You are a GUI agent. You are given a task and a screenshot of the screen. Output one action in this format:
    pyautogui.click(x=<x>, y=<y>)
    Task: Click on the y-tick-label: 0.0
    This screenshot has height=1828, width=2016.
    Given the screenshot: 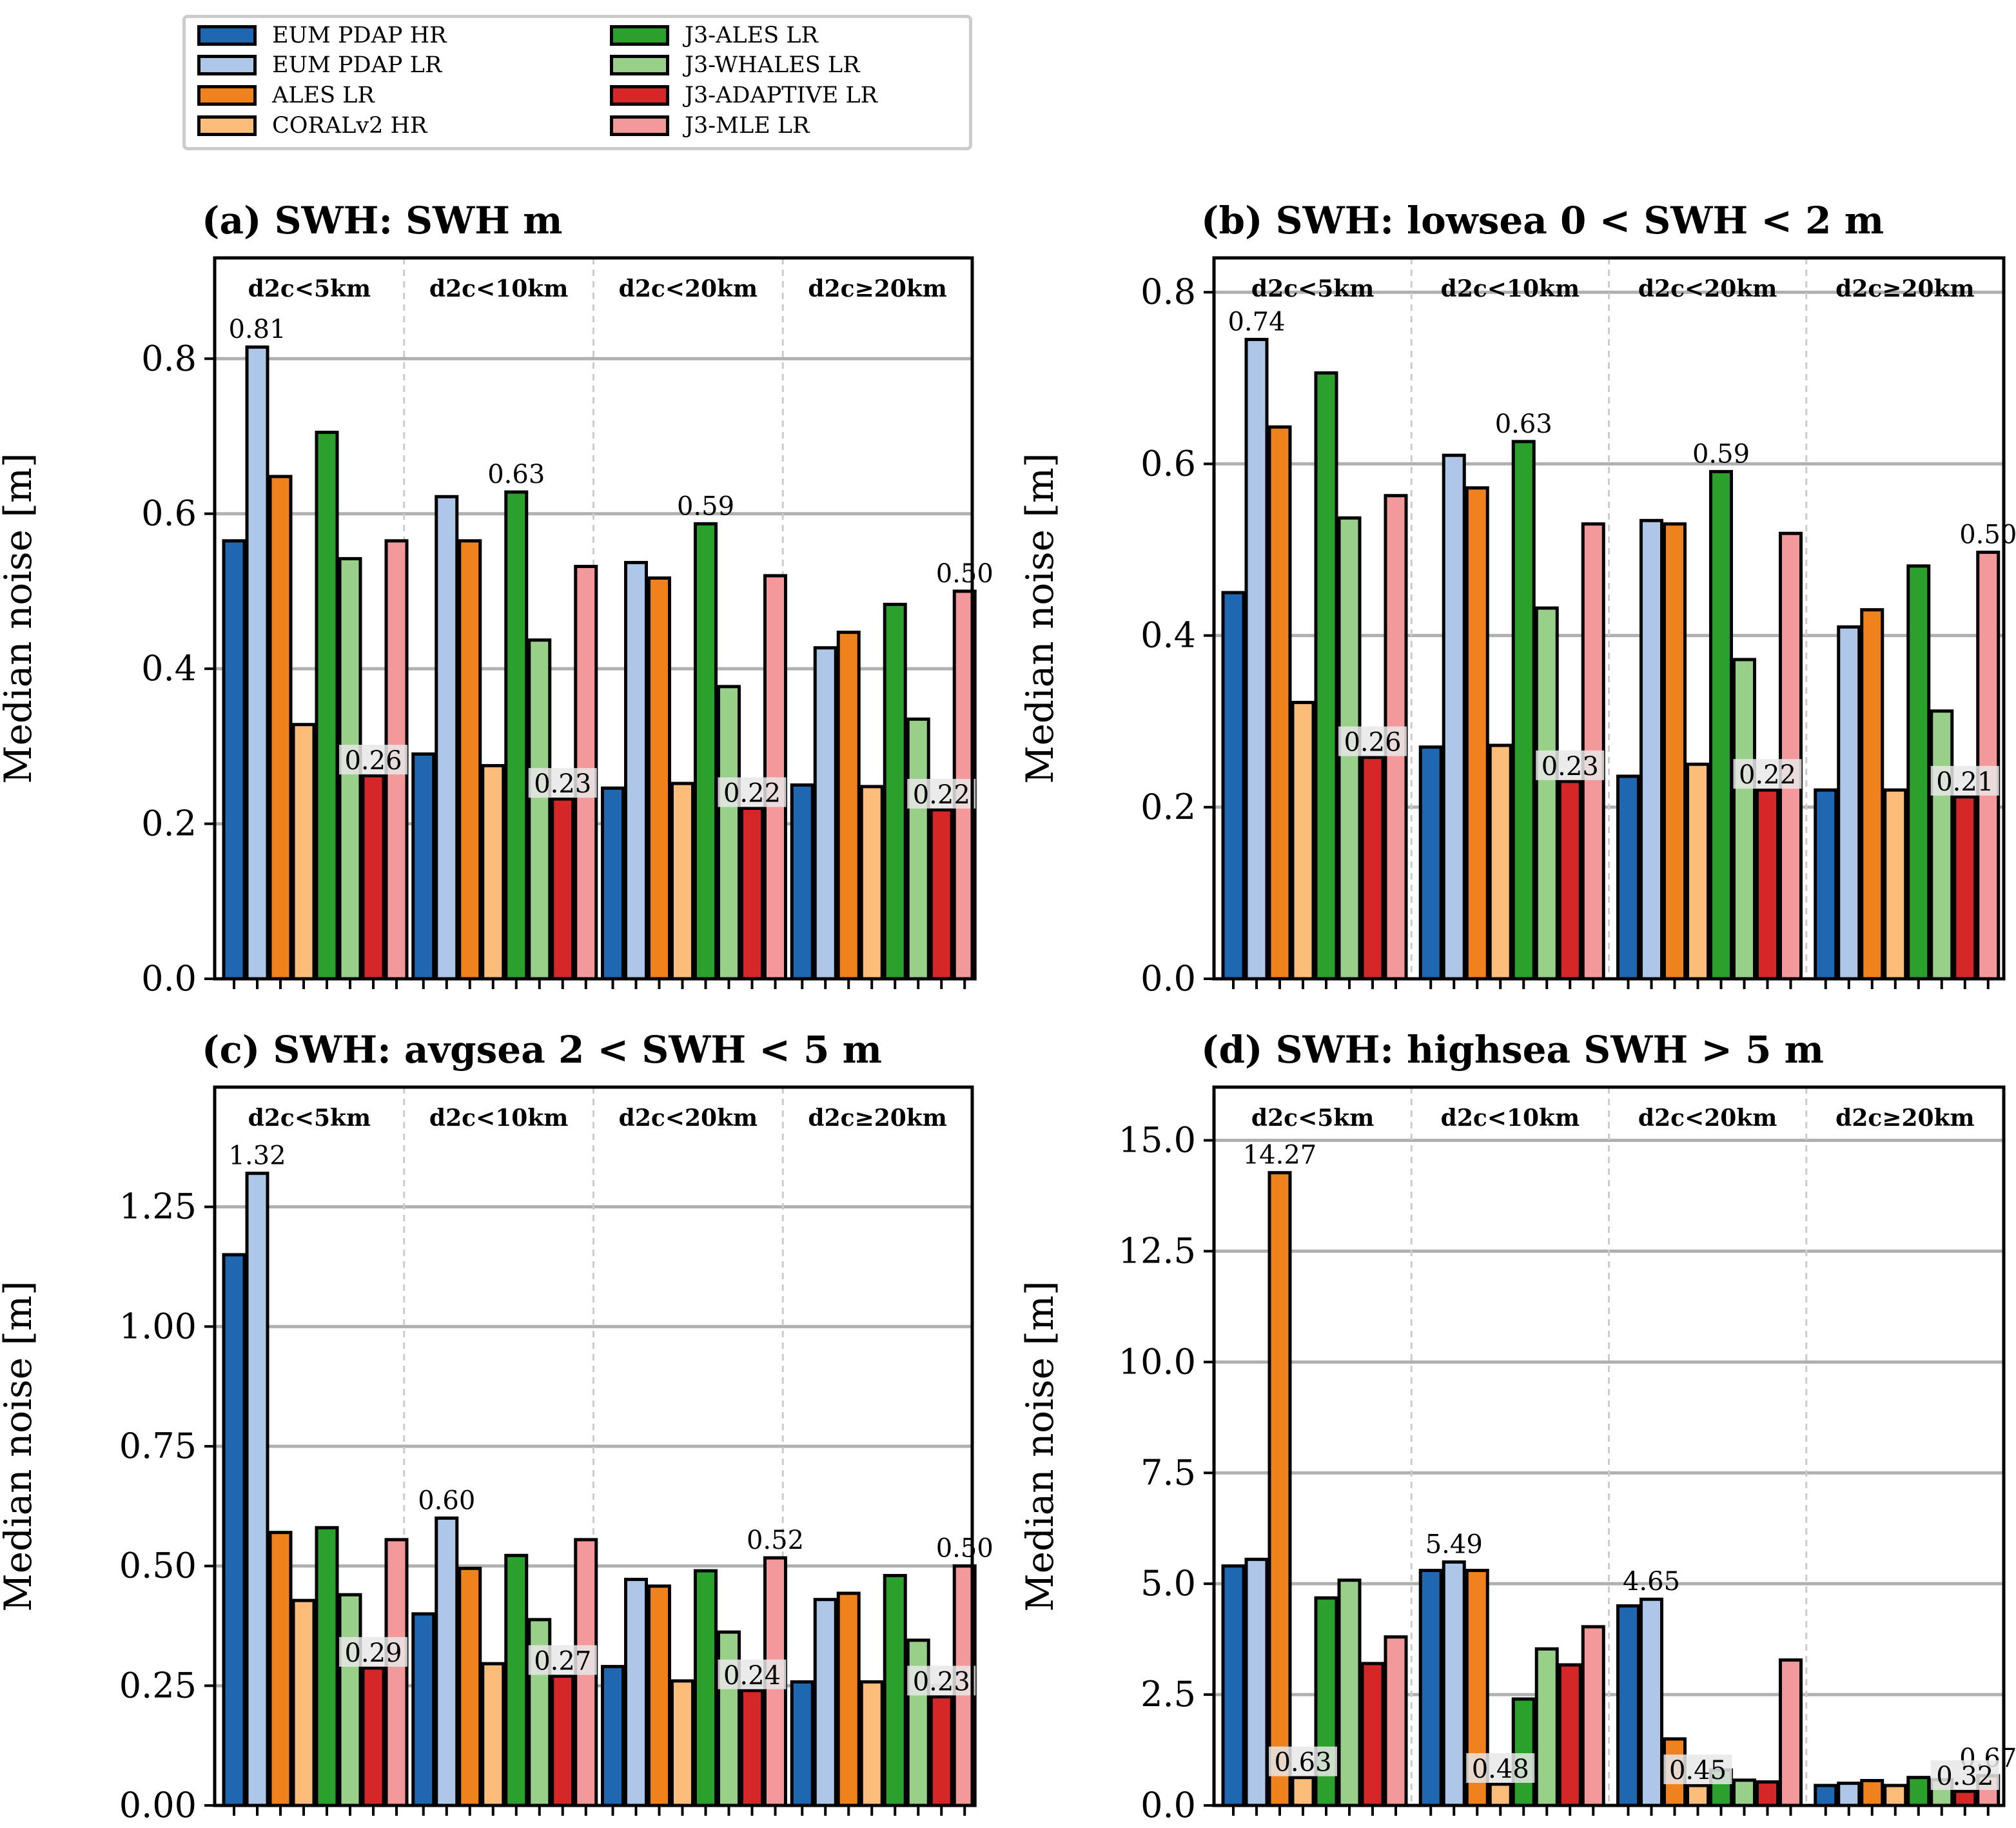 What is the action you would take?
    pyautogui.click(x=1168, y=1805)
    